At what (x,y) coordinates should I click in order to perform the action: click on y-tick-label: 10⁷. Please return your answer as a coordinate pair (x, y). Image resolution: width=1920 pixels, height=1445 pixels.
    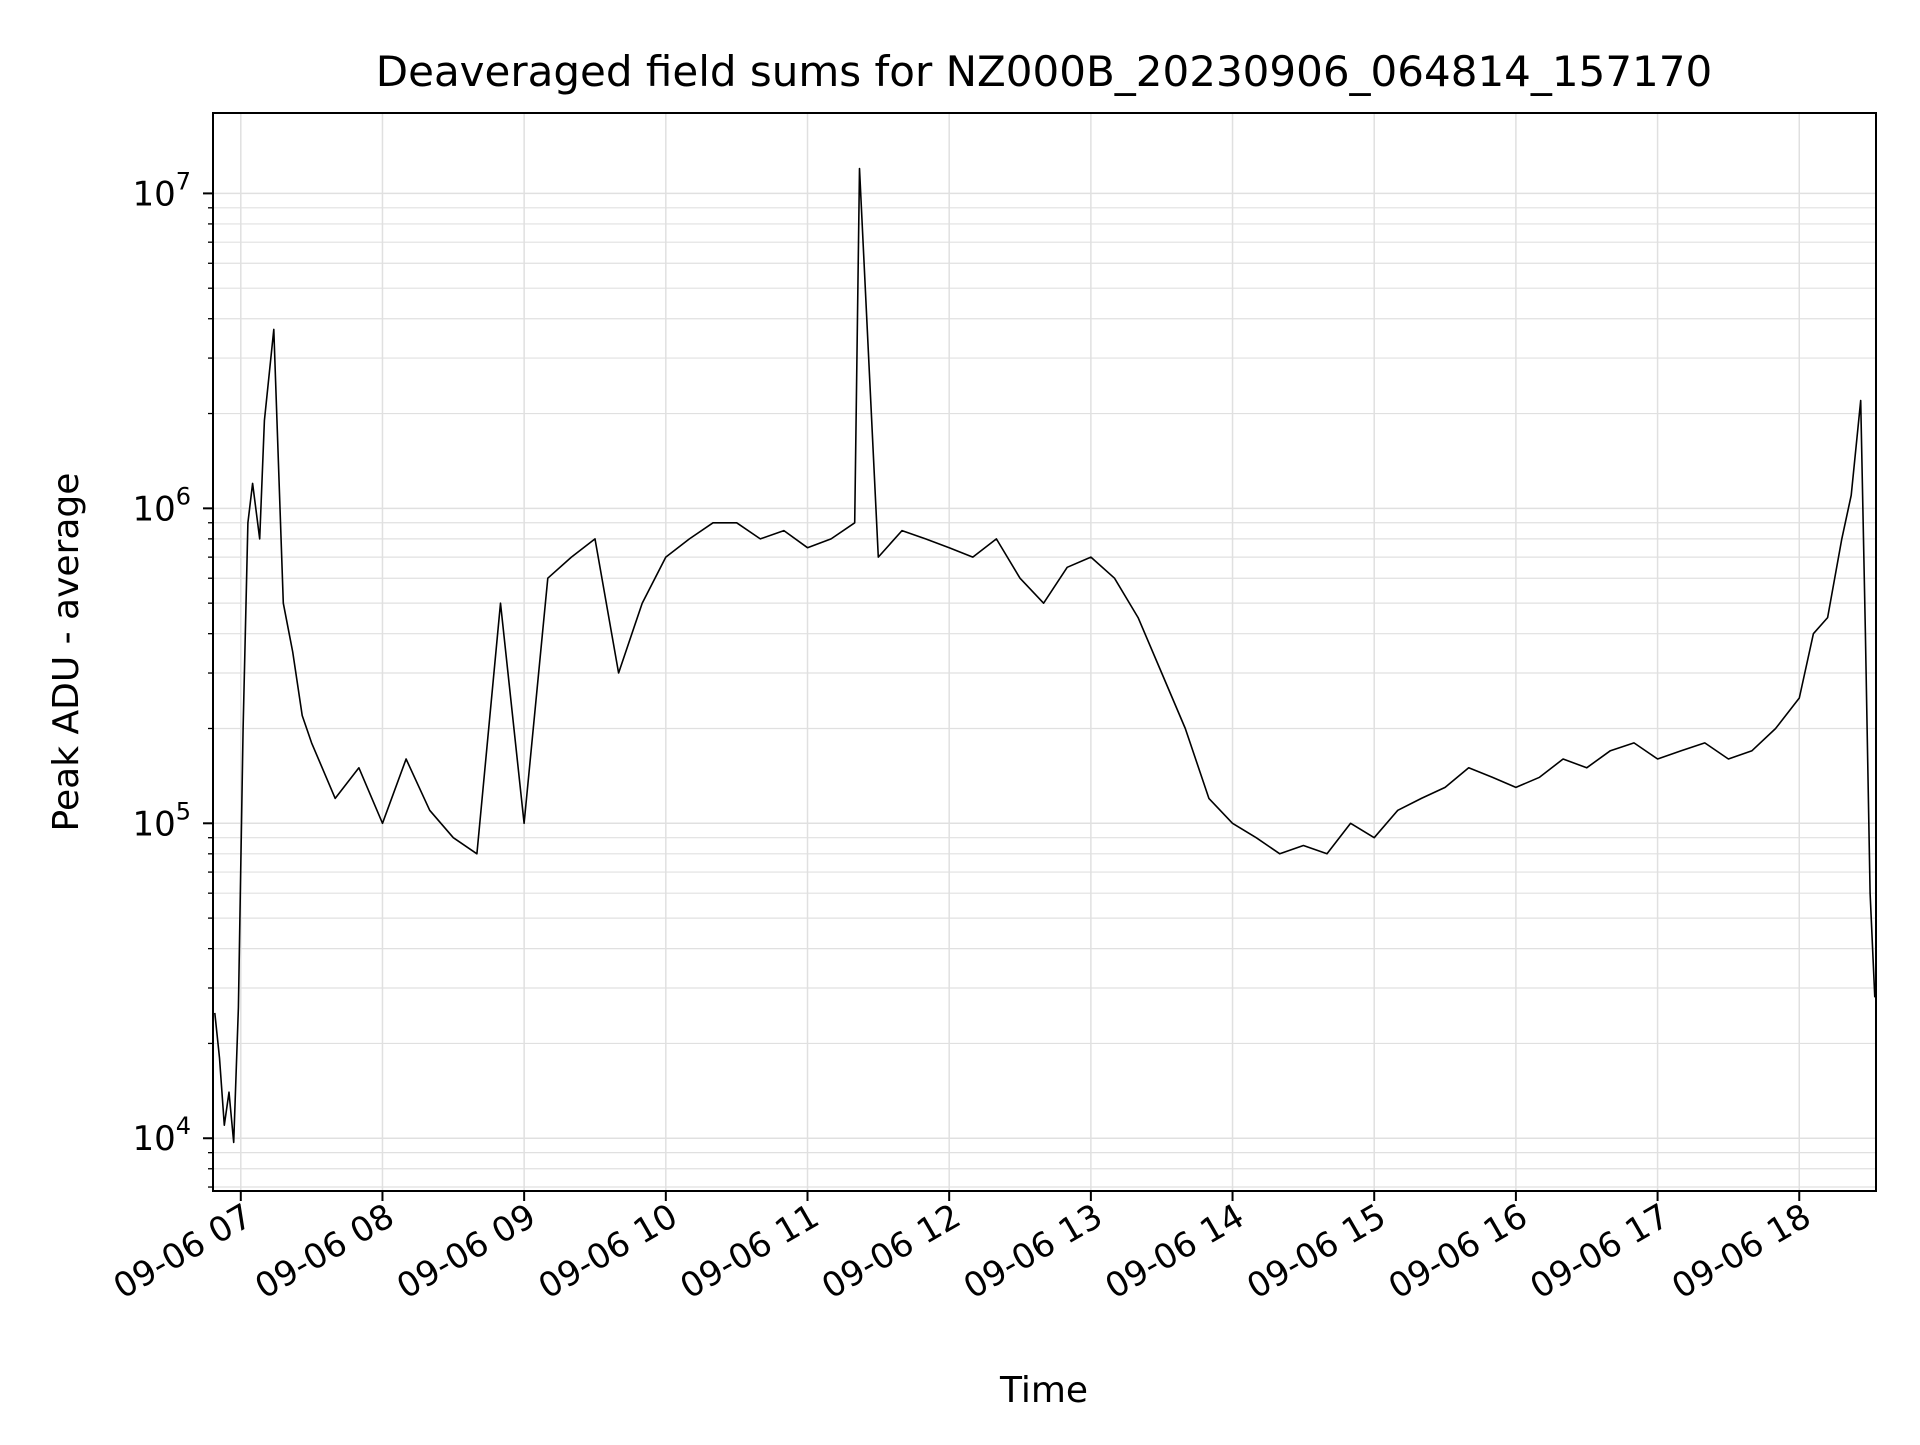
    Looking at the image, I should click on (161, 190).